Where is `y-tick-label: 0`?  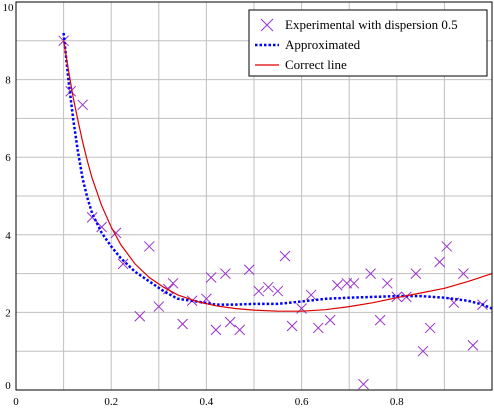
y-tick-label: 0 is located at coordinates (8, 386).